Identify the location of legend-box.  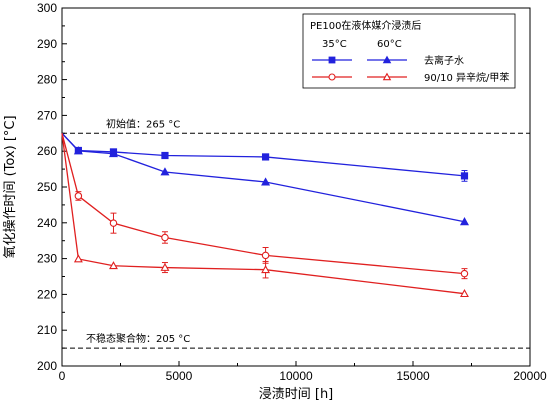
(409, 51).